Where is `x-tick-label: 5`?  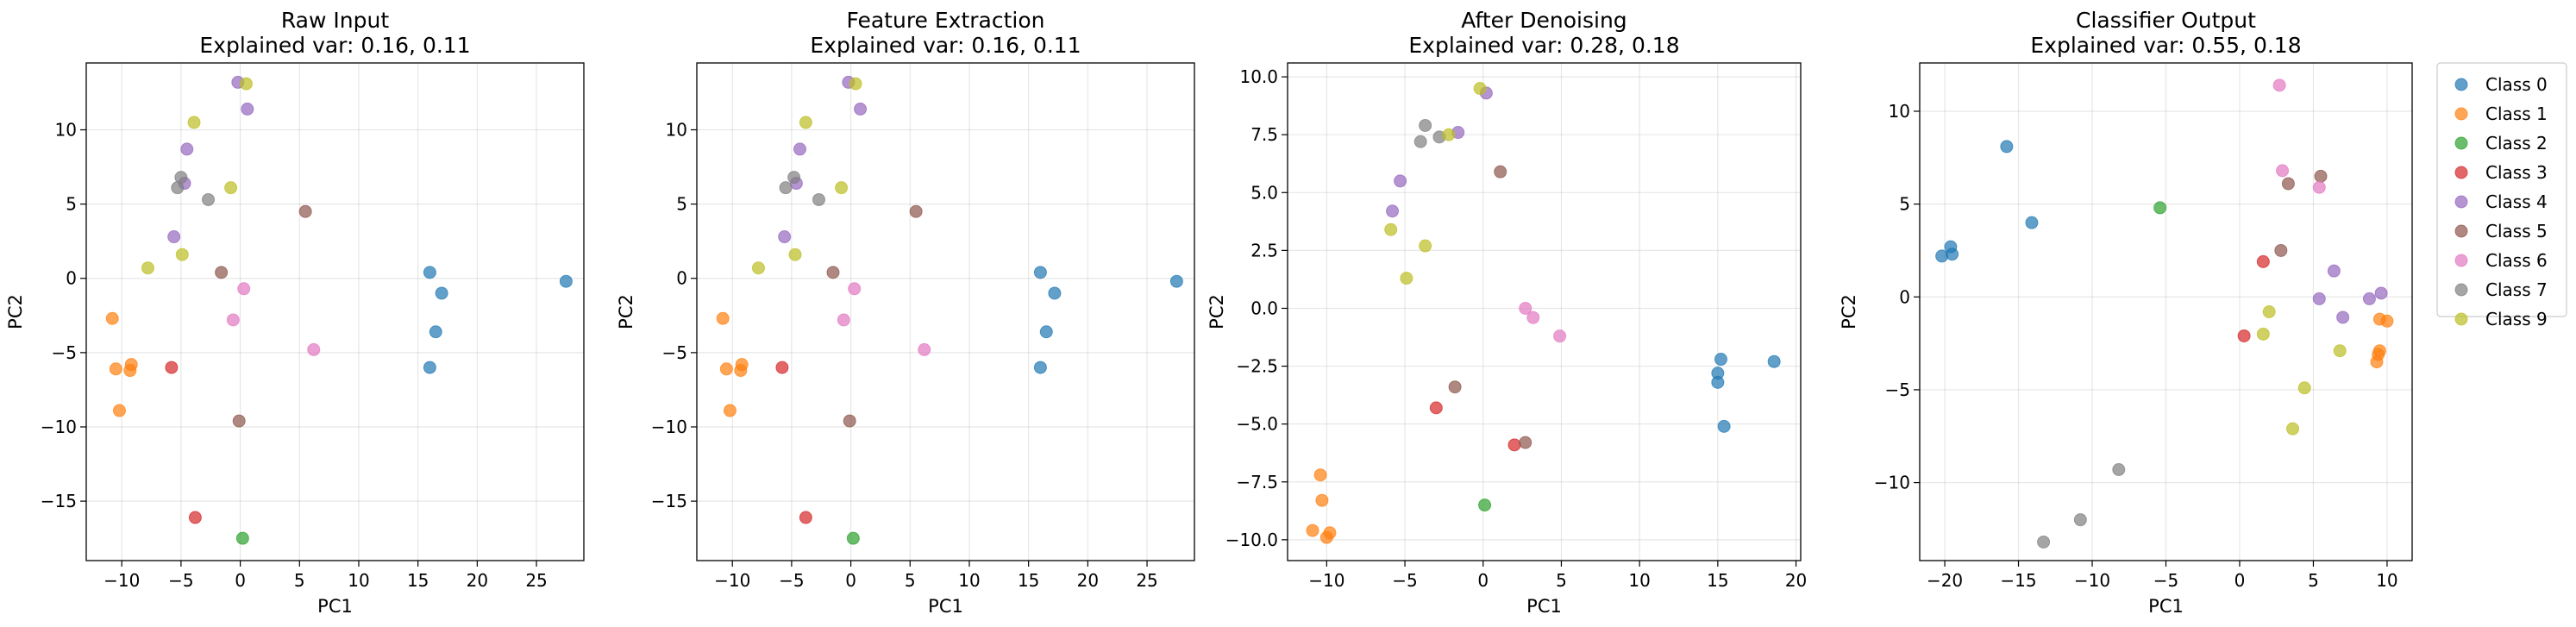
x-tick-label: 5 is located at coordinates (2313, 581).